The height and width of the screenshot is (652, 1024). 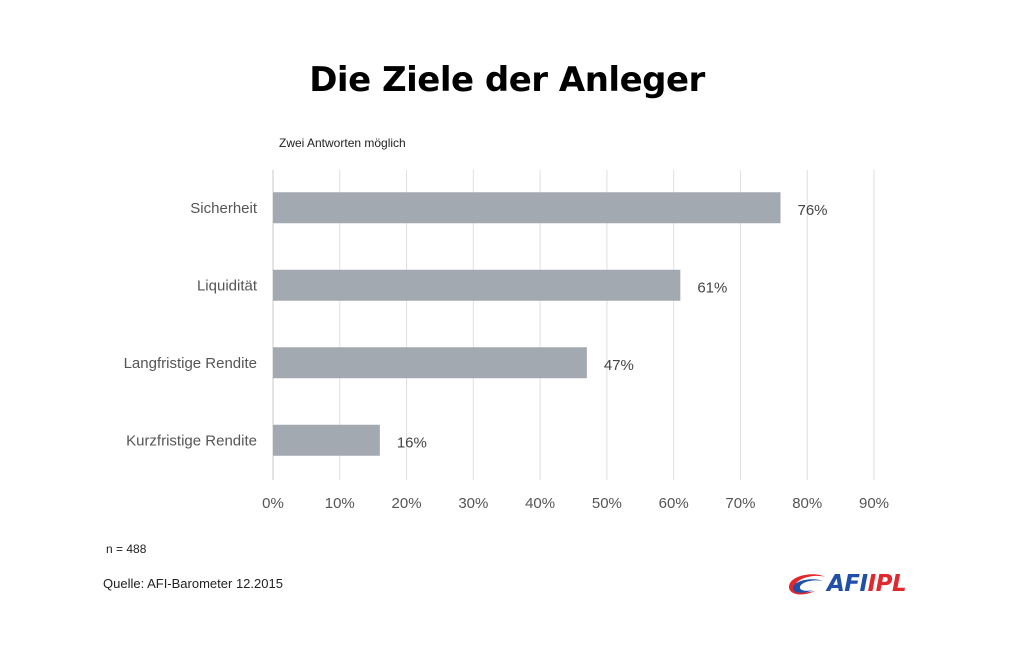 I want to click on x-tick-label: 80%, so click(x=807, y=503).